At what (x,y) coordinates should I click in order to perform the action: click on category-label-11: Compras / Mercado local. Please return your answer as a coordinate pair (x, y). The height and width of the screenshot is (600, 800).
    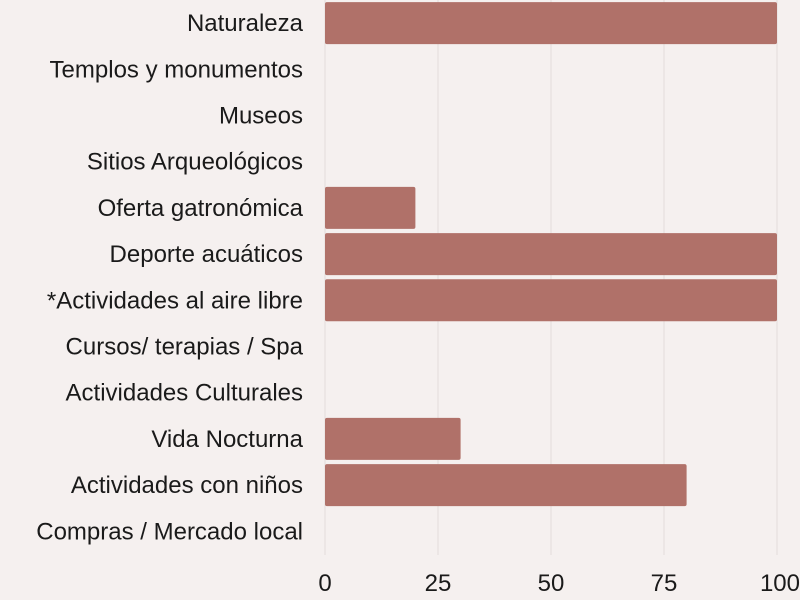
    Looking at the image, I should click on (169, 531).